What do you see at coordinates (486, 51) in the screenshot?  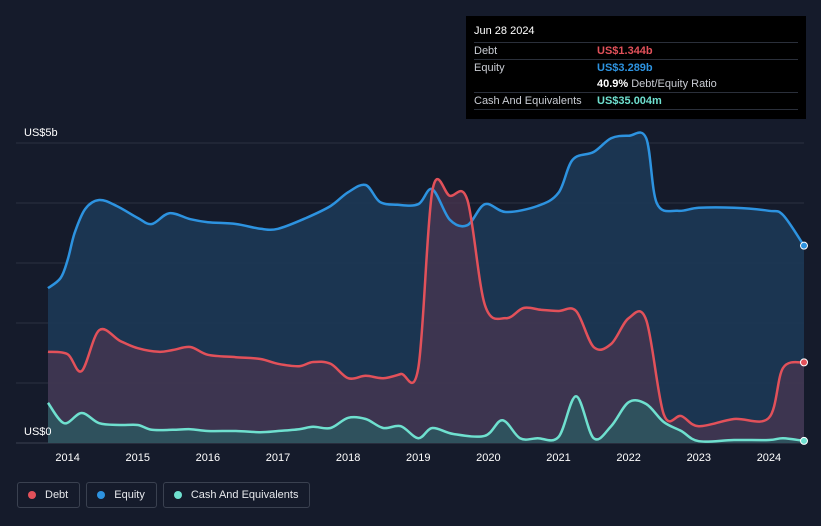 I see `tooltip-debt-label: Debt` at bounding box center [486, 51].